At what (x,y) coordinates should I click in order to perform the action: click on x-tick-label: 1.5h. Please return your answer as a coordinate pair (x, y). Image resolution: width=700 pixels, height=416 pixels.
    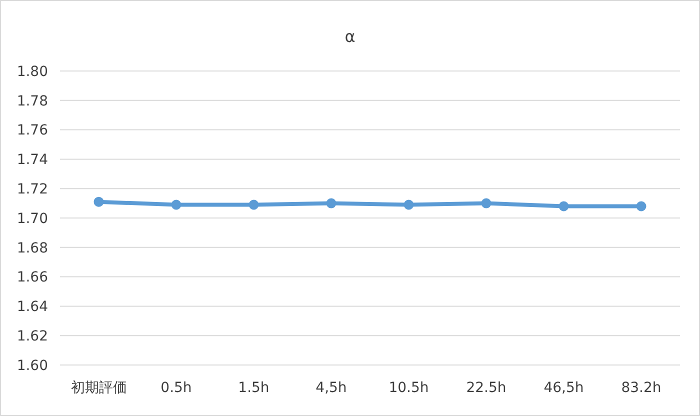
    Looking at the image, I should click on (254, 388).